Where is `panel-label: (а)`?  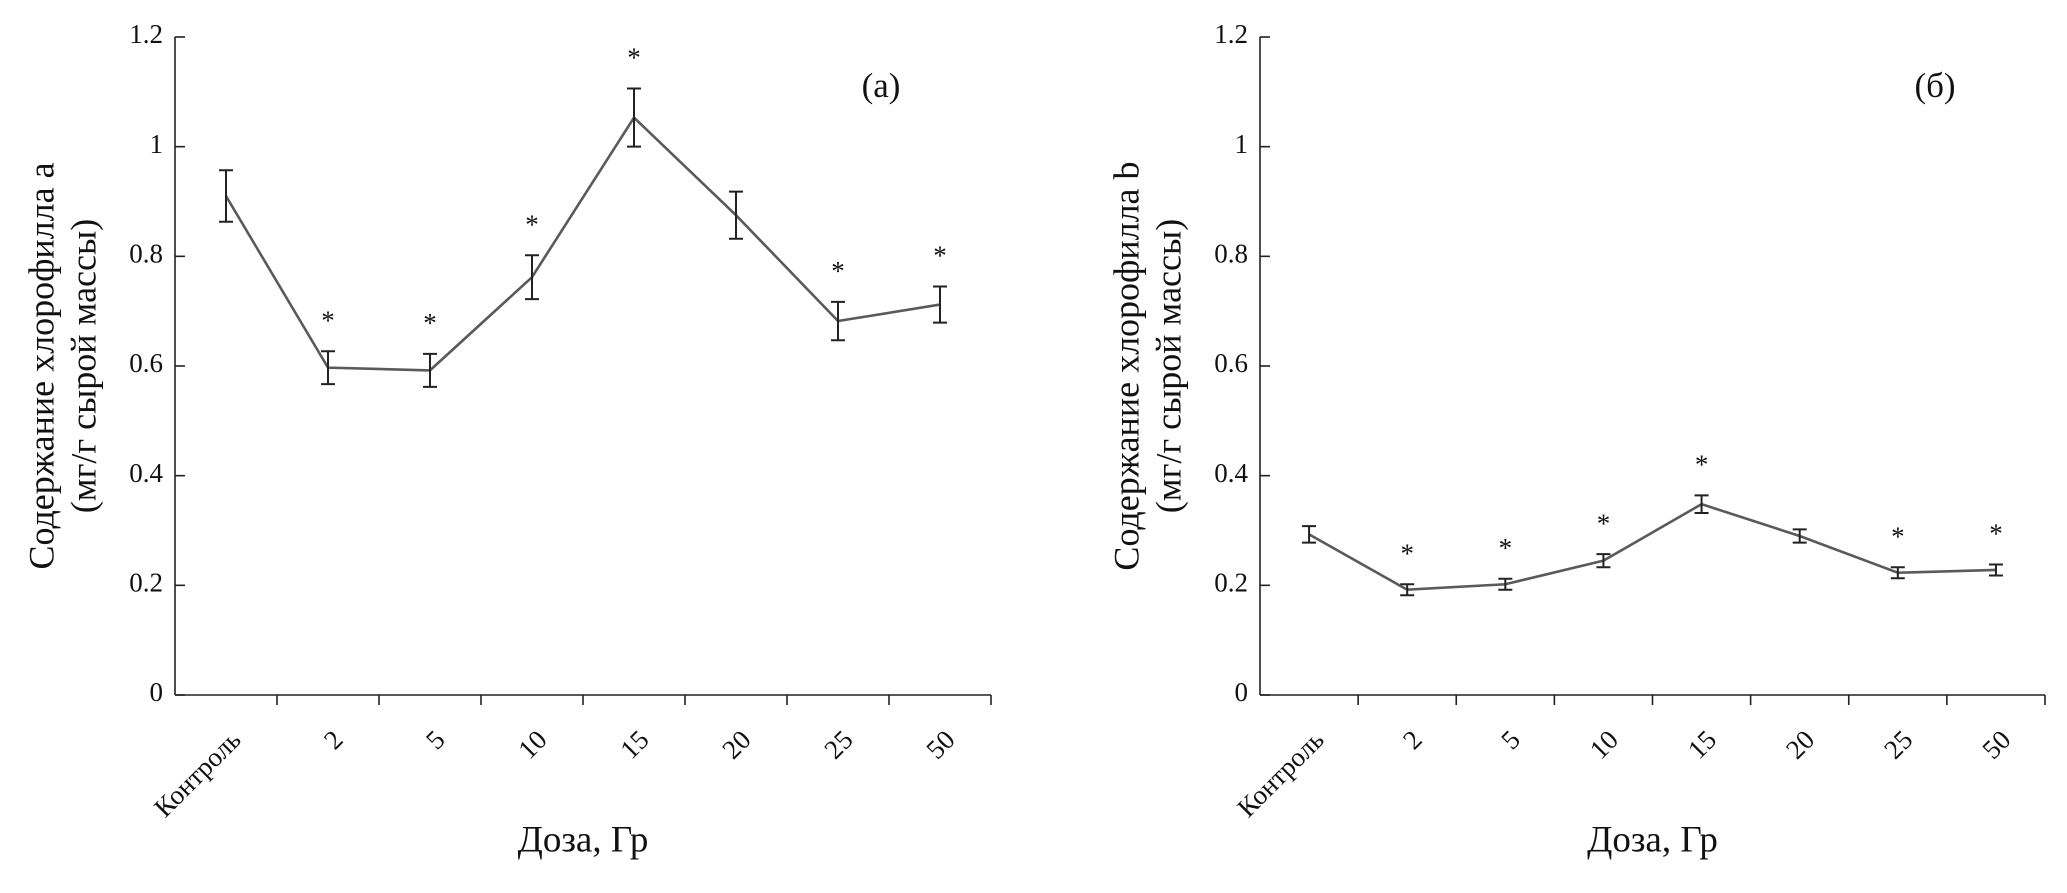 panel-label: (а) is located at coordinates (881, 85).